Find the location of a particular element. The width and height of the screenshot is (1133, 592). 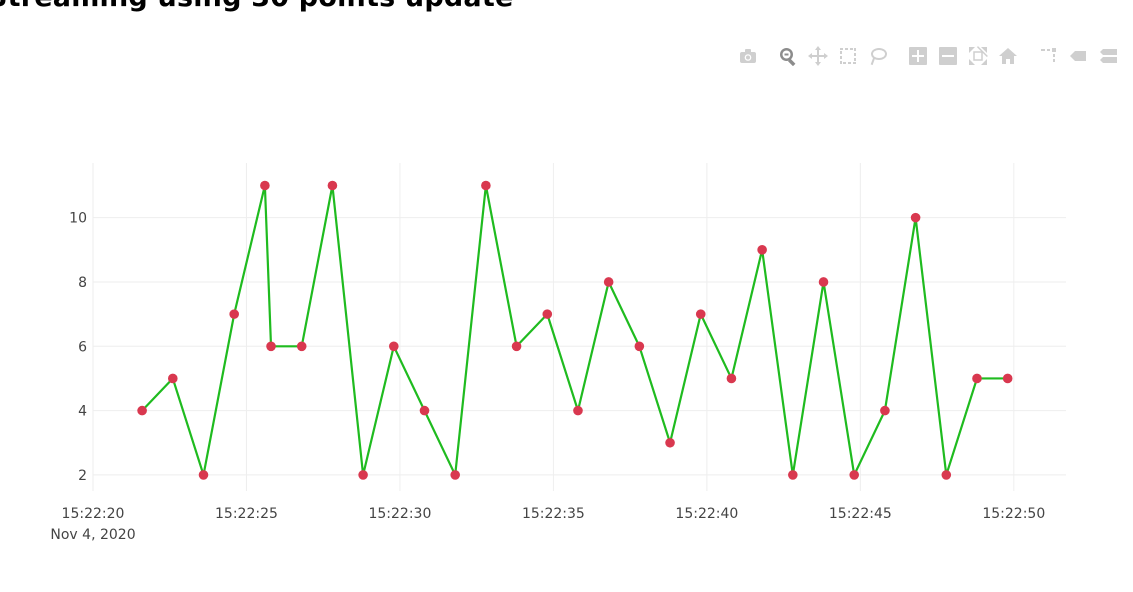

y-tick-label: 6 is located at coordinates (82, 347).